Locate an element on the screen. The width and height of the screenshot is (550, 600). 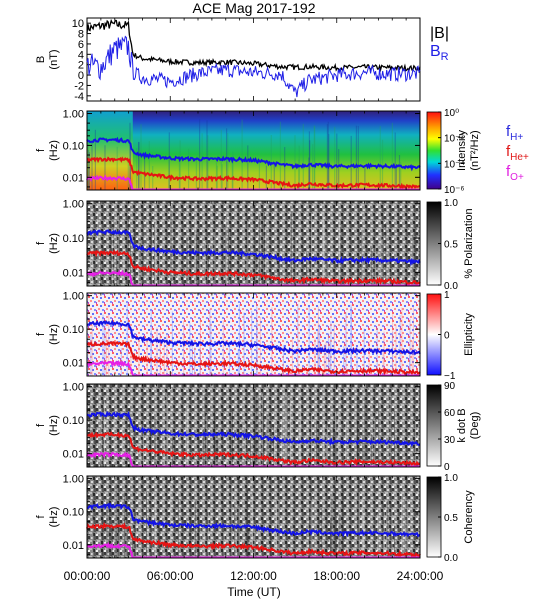
panel-frame is located at coordinates (253, 59).